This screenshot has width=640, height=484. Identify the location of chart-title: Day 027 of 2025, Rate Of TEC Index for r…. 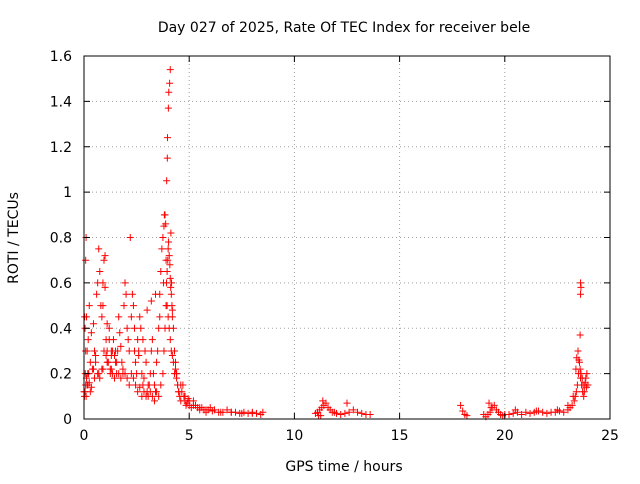
(344, 28).